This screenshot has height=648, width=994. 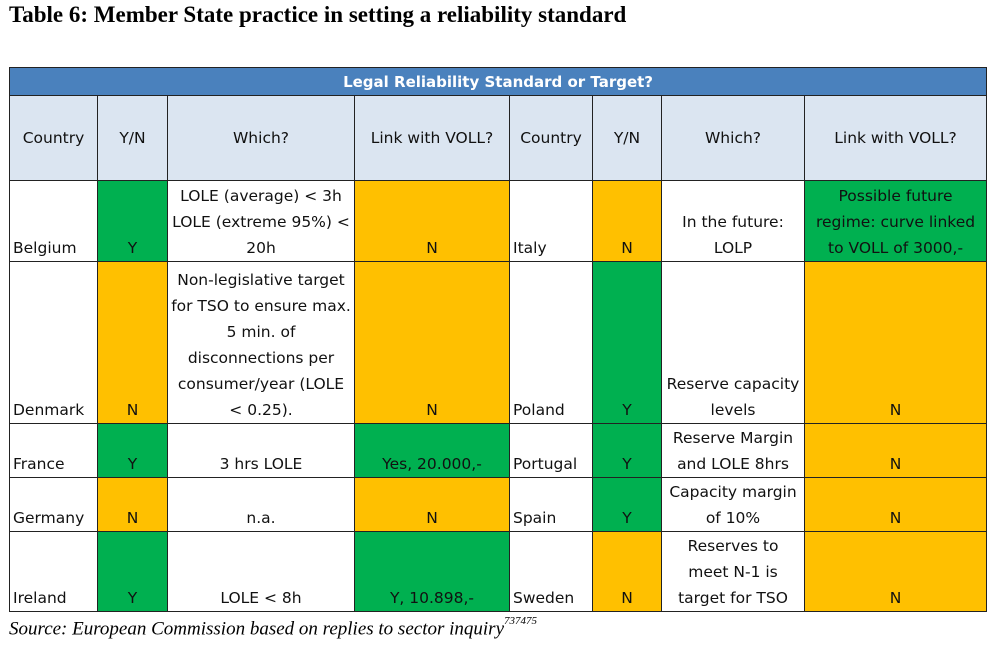 What do you see at coordinates (733, 342) in the screenshot?
I see `which-cell: Reserve capacity levels` at bounding box center [733, 342].